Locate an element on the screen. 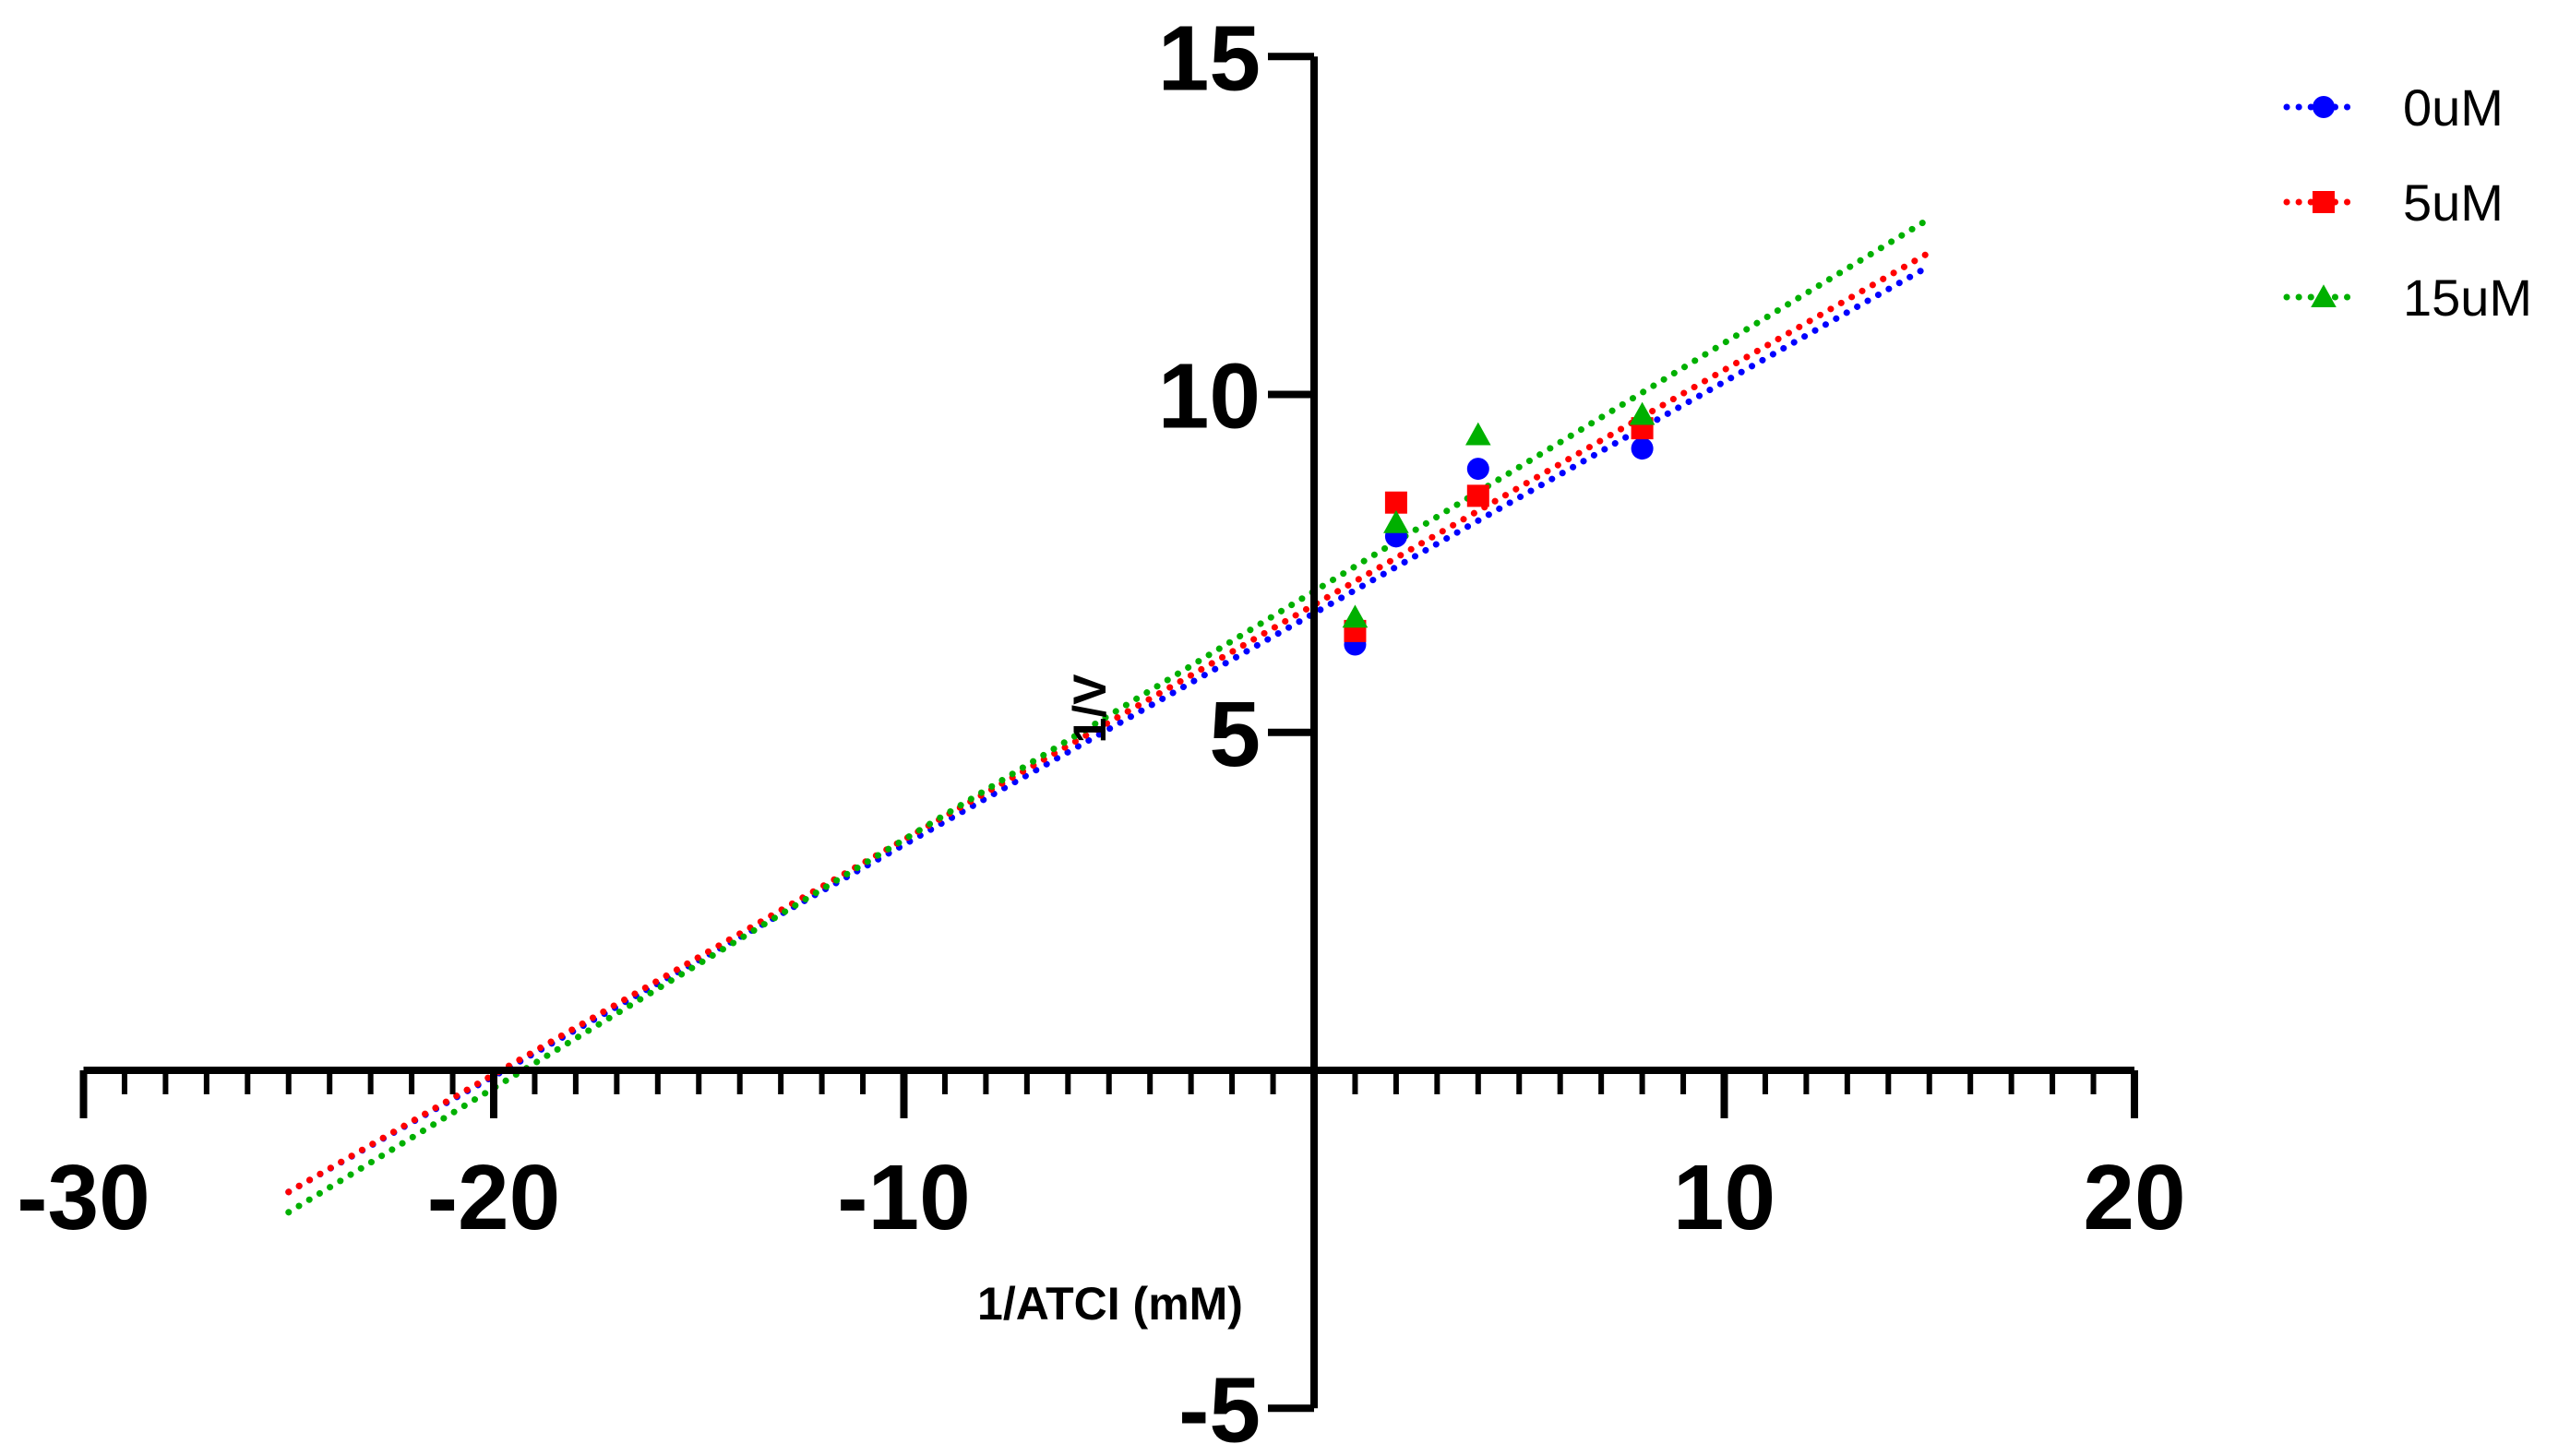  y-tick-label: 15 is located at coordinates (1209, 58).